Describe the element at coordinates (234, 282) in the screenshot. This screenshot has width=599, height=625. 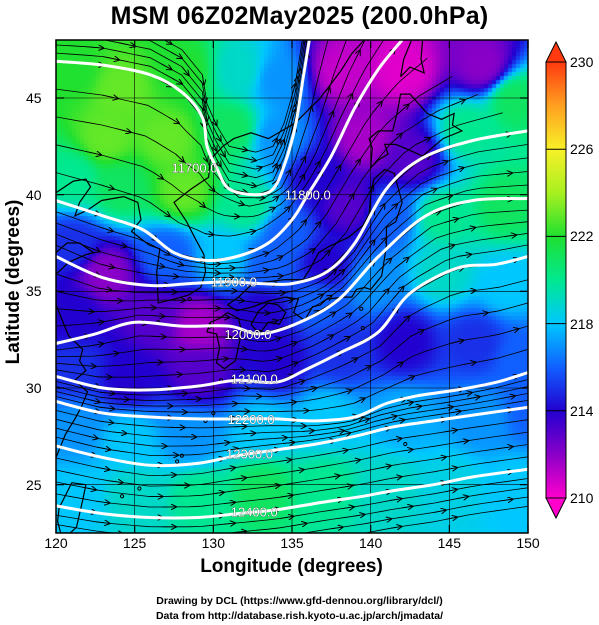
I see `contour-label: 11900.0` at that location.